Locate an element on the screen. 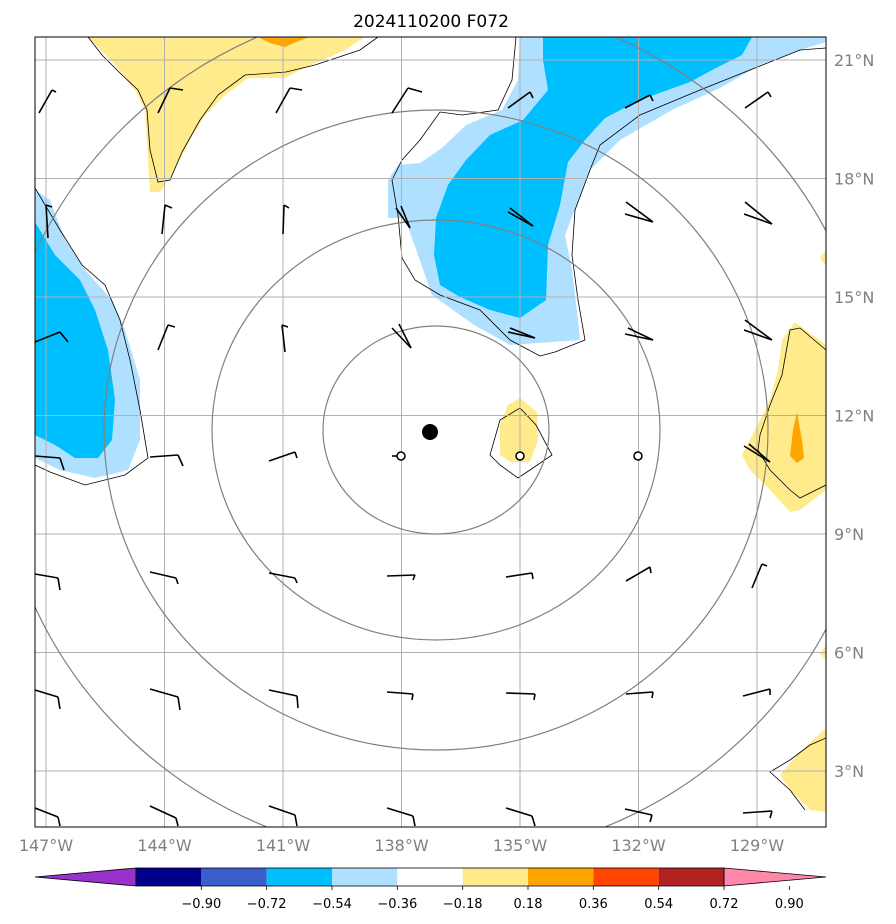 The image size is (896, 924). lat-tick-label-4: 15°N is located at coordinates (854, 297).